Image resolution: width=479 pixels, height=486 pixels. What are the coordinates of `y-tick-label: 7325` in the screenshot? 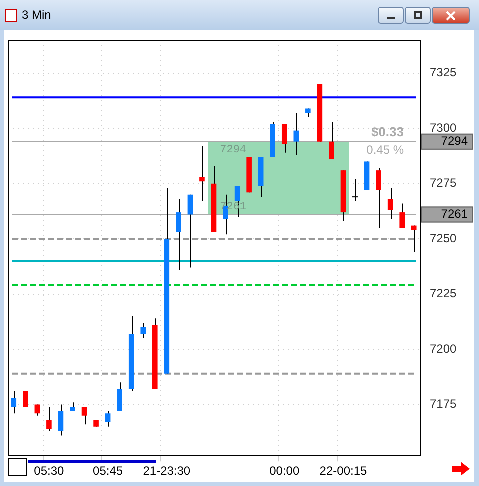 It's located at (444, 73).